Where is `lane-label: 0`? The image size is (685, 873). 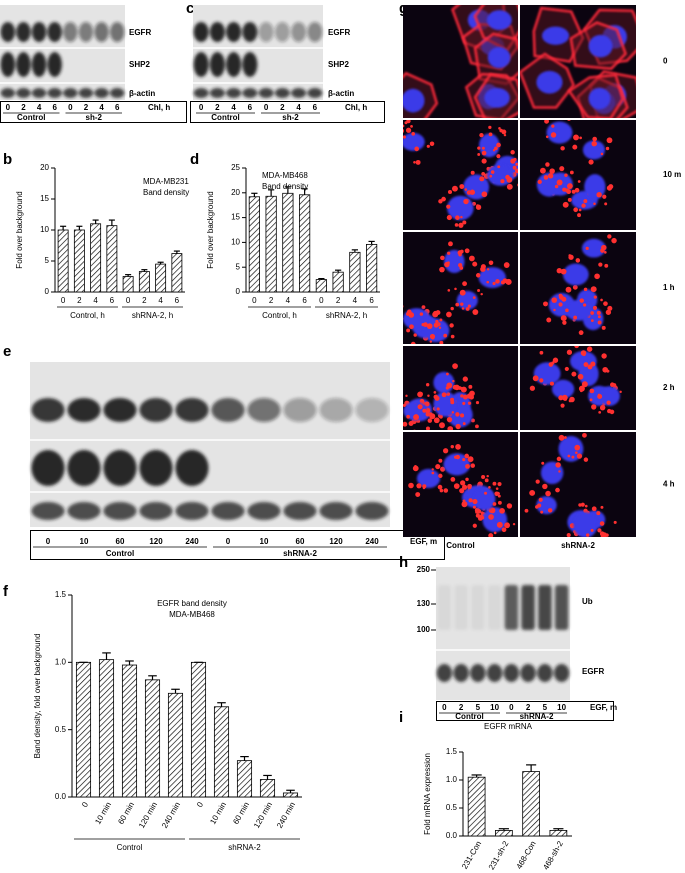 lane-label: 0 is located at coordinates (201, 107).